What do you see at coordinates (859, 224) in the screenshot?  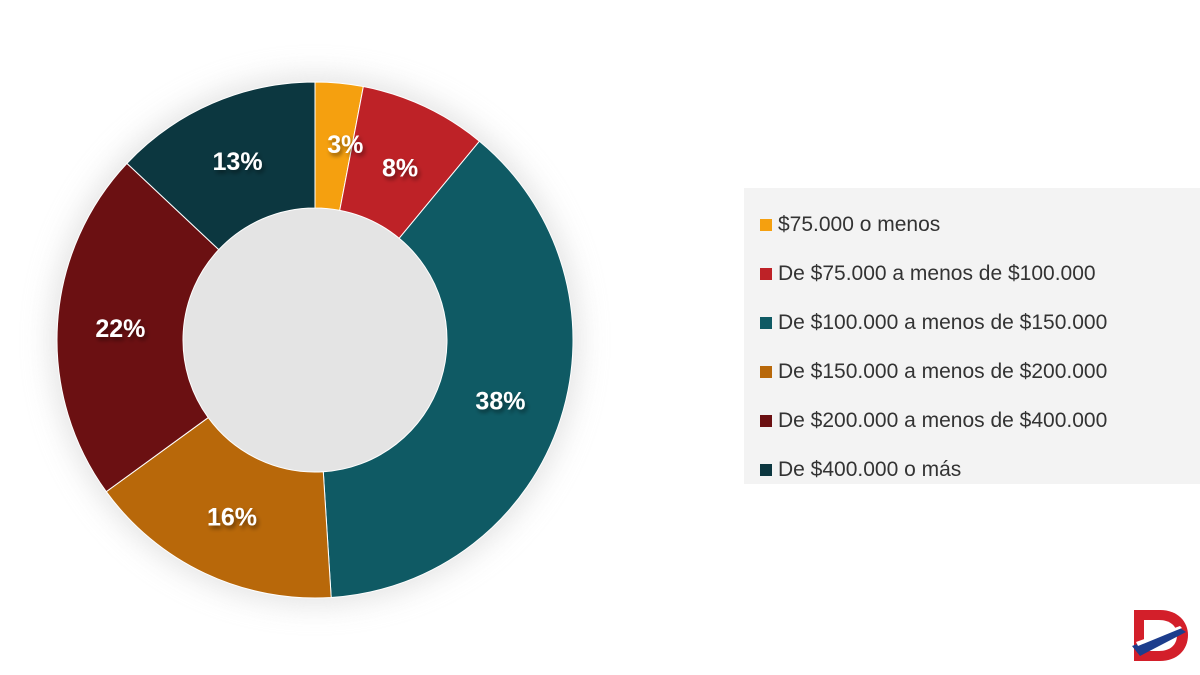 I see `legend-label: $75.000 o menos` at bounding box center [859, 224].